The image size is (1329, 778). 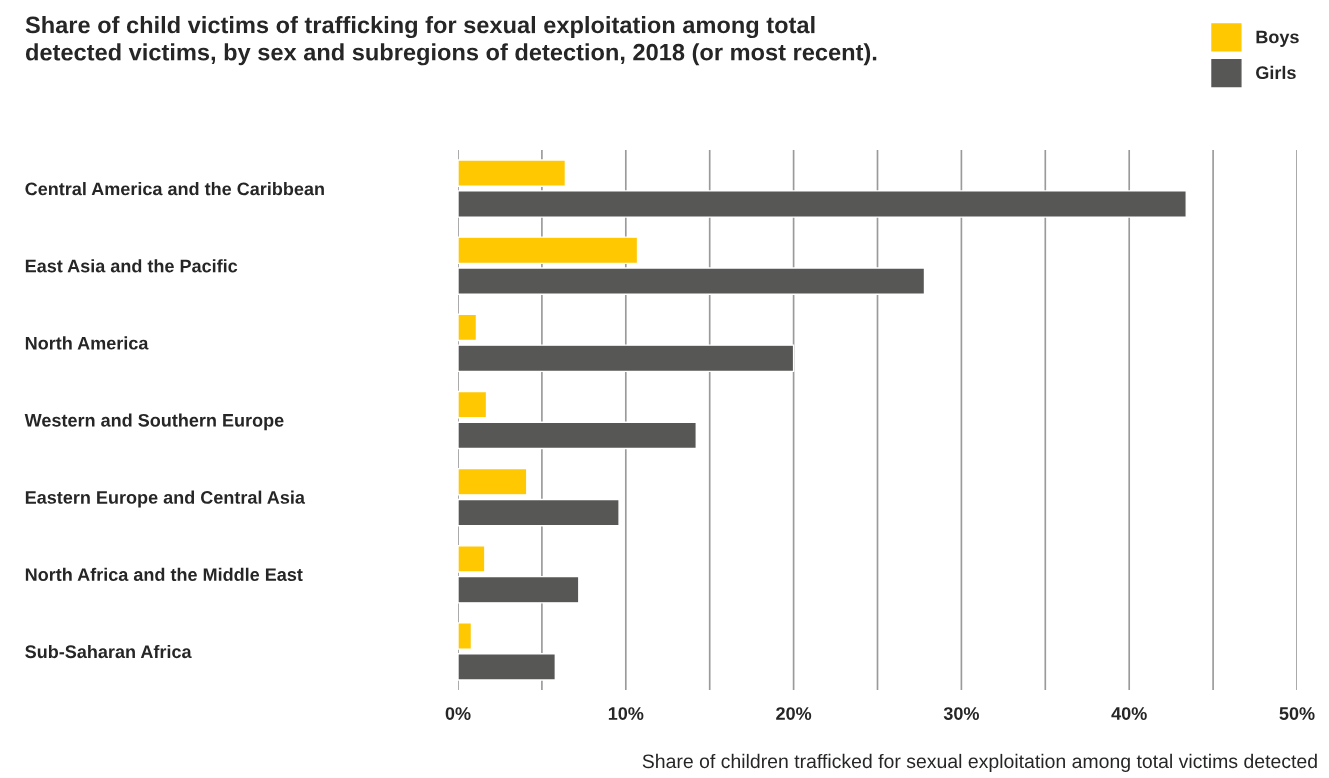 I want to click on x-tick-label: 0%, so click(x=458, y=713).